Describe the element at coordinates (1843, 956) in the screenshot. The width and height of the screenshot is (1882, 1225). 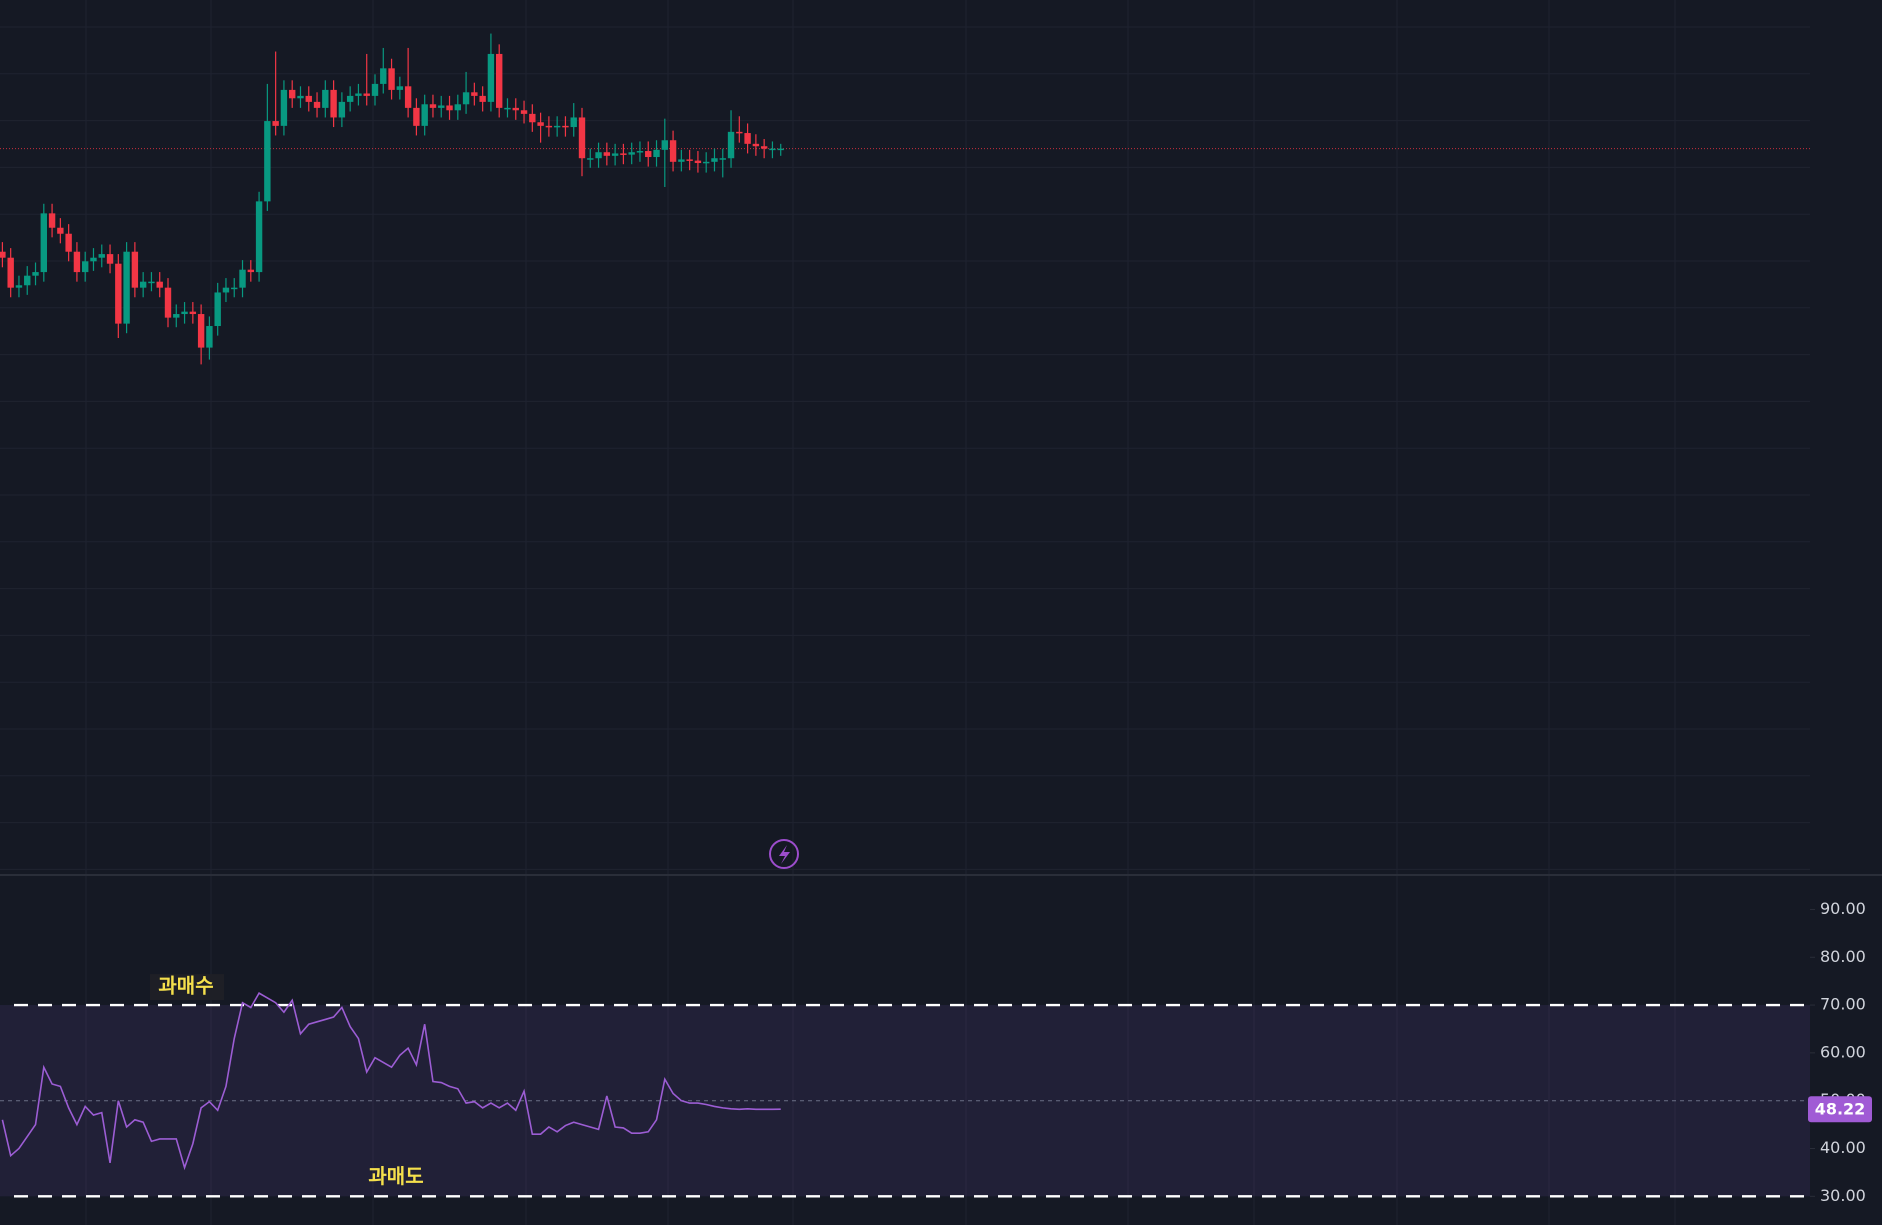
I see `y-tick-label: 80.00` at that location.